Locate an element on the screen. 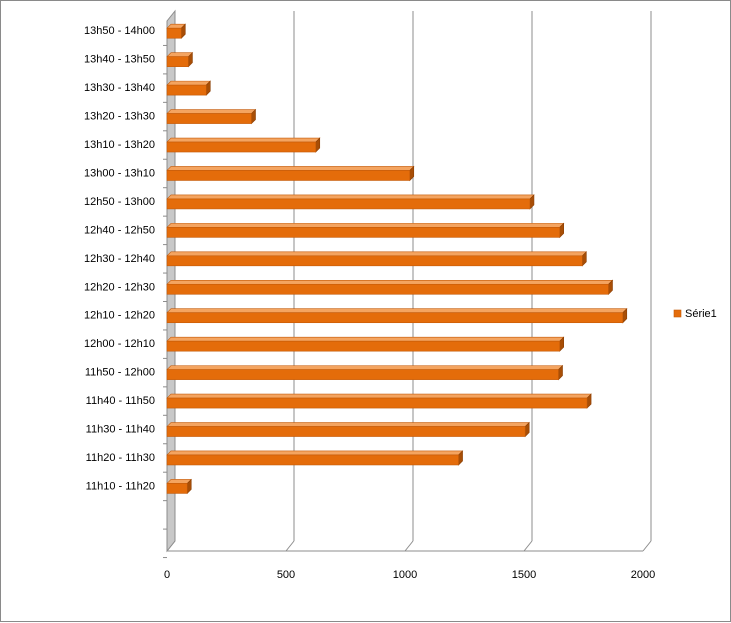 The height and width of the screenshot is (623, 731). category-label-6: 11h50 - 12h00 is located at coordinates (120, 373).